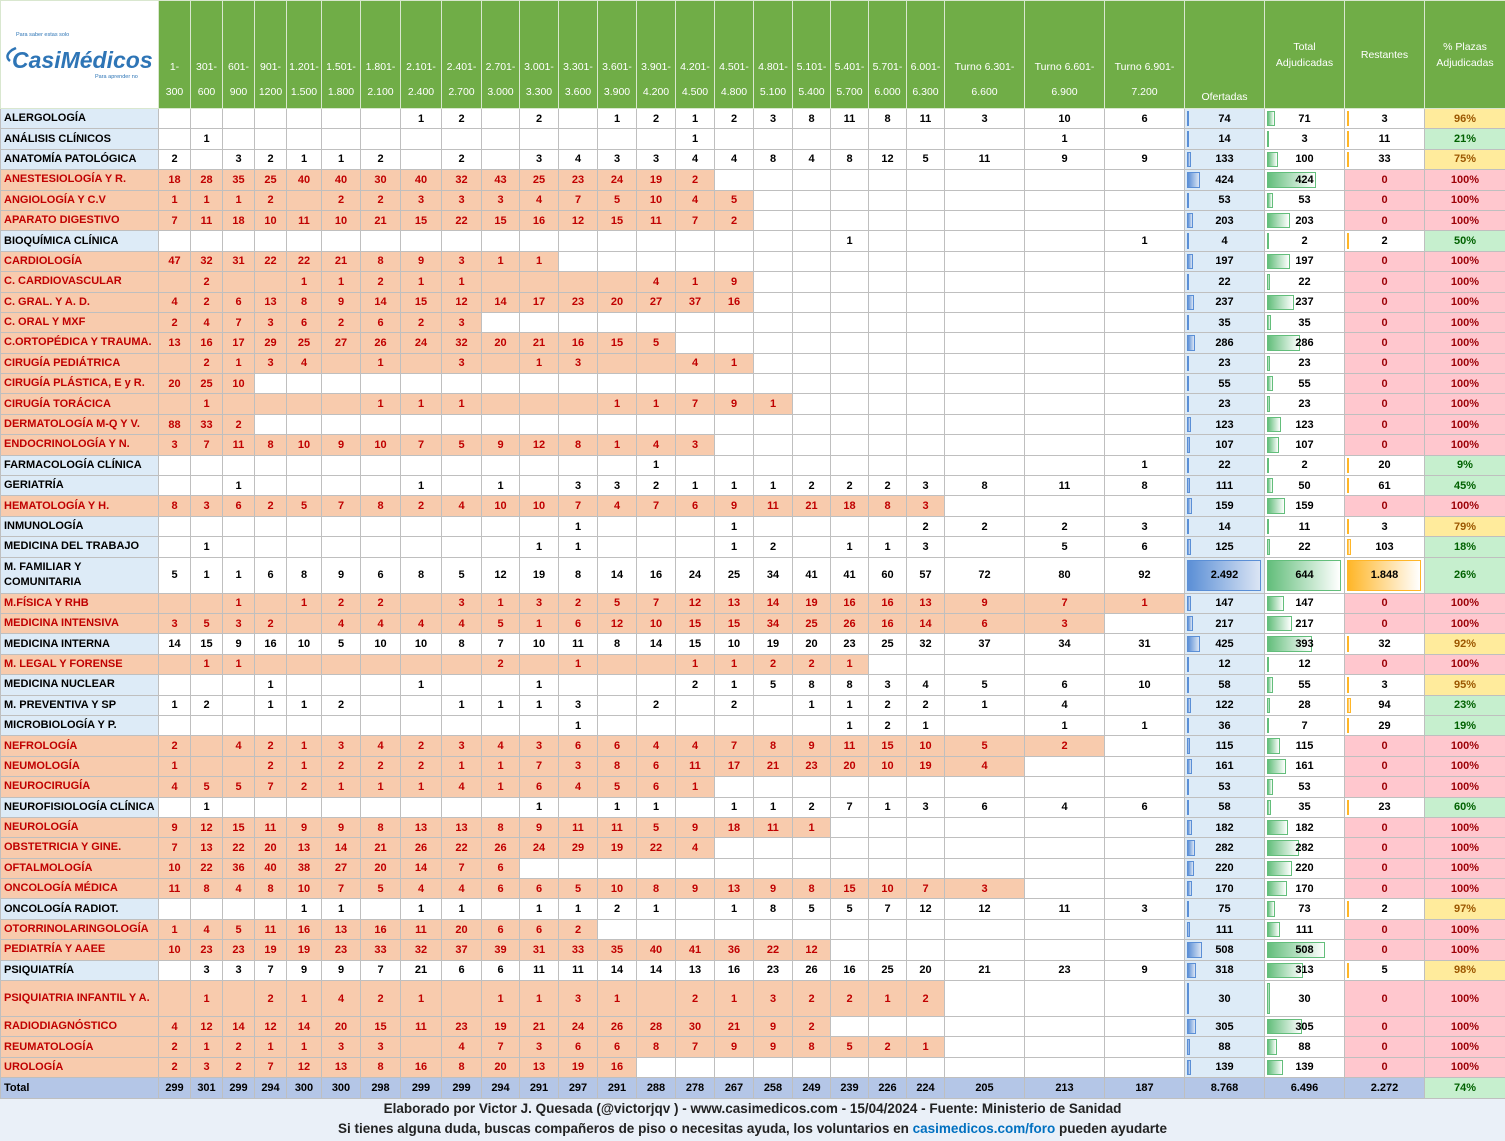 The height and width of the screenshot is (1141, 1505). I want to click on rank-cell: 31, so click(239, 261).